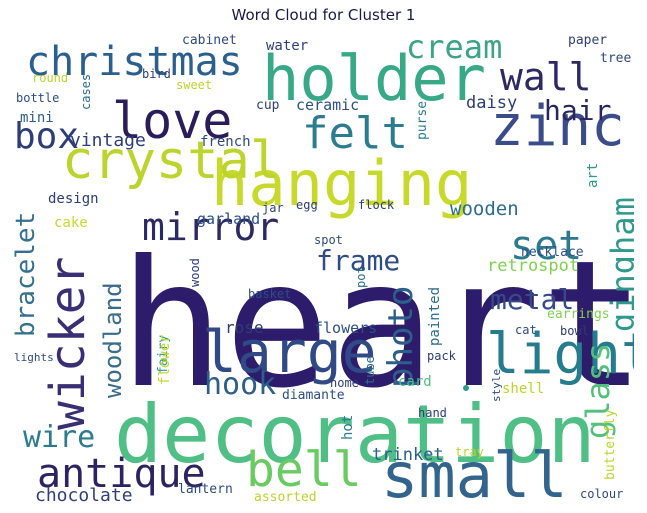  Describe the element at coordinates (84, 495) in the screenshot. I see `word-chocolate: chocolate` at that location.